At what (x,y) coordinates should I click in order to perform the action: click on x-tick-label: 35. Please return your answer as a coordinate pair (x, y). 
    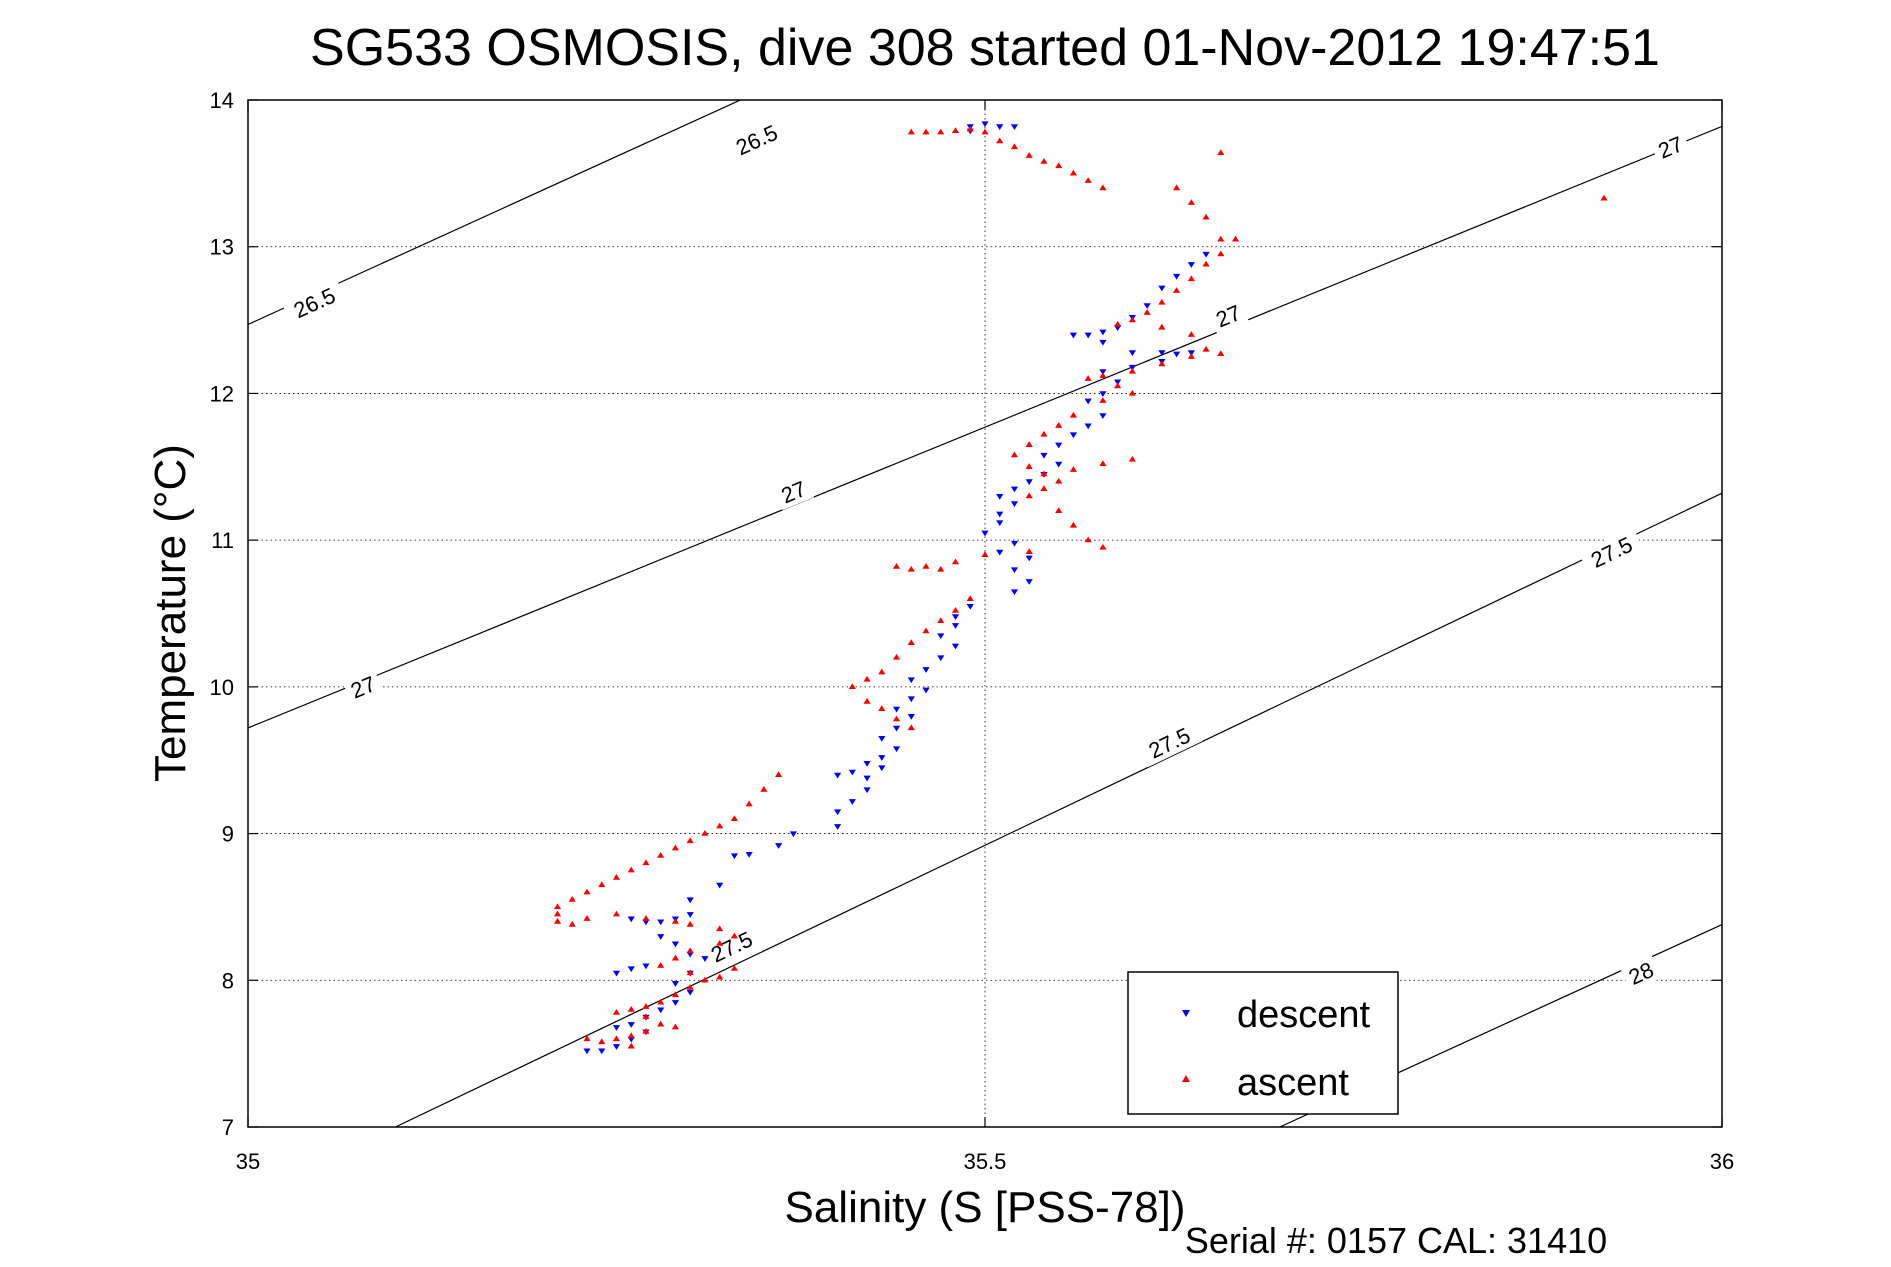
    Looking at the image, I should click on (248, 1161).